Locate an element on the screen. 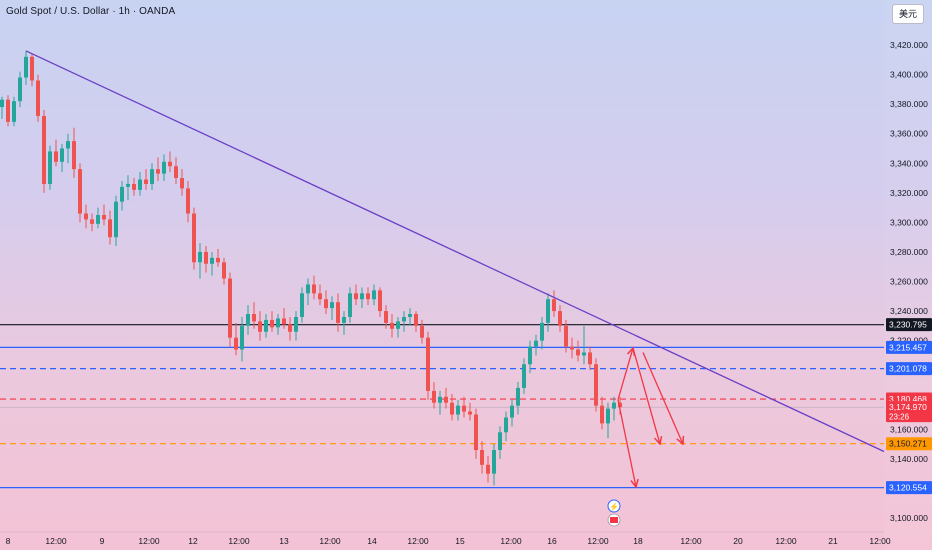 This screenshot has height=550, width=932. x-tick-label: 14 is located at coordinates (372, 541).